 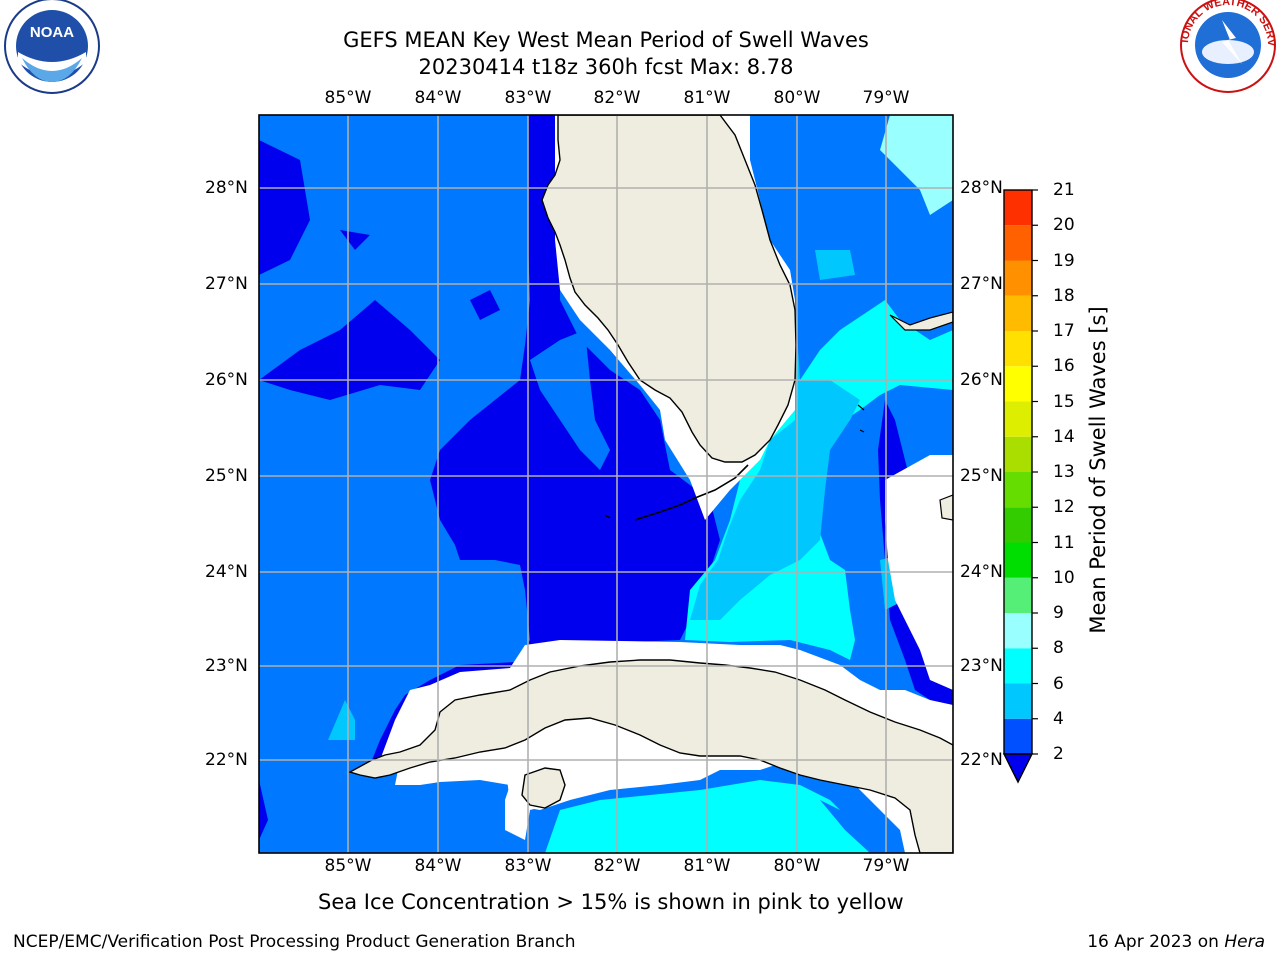 I want to click on nws-logo: NATIONAL WEATHER SERVICE, so click(x=638, y=46).